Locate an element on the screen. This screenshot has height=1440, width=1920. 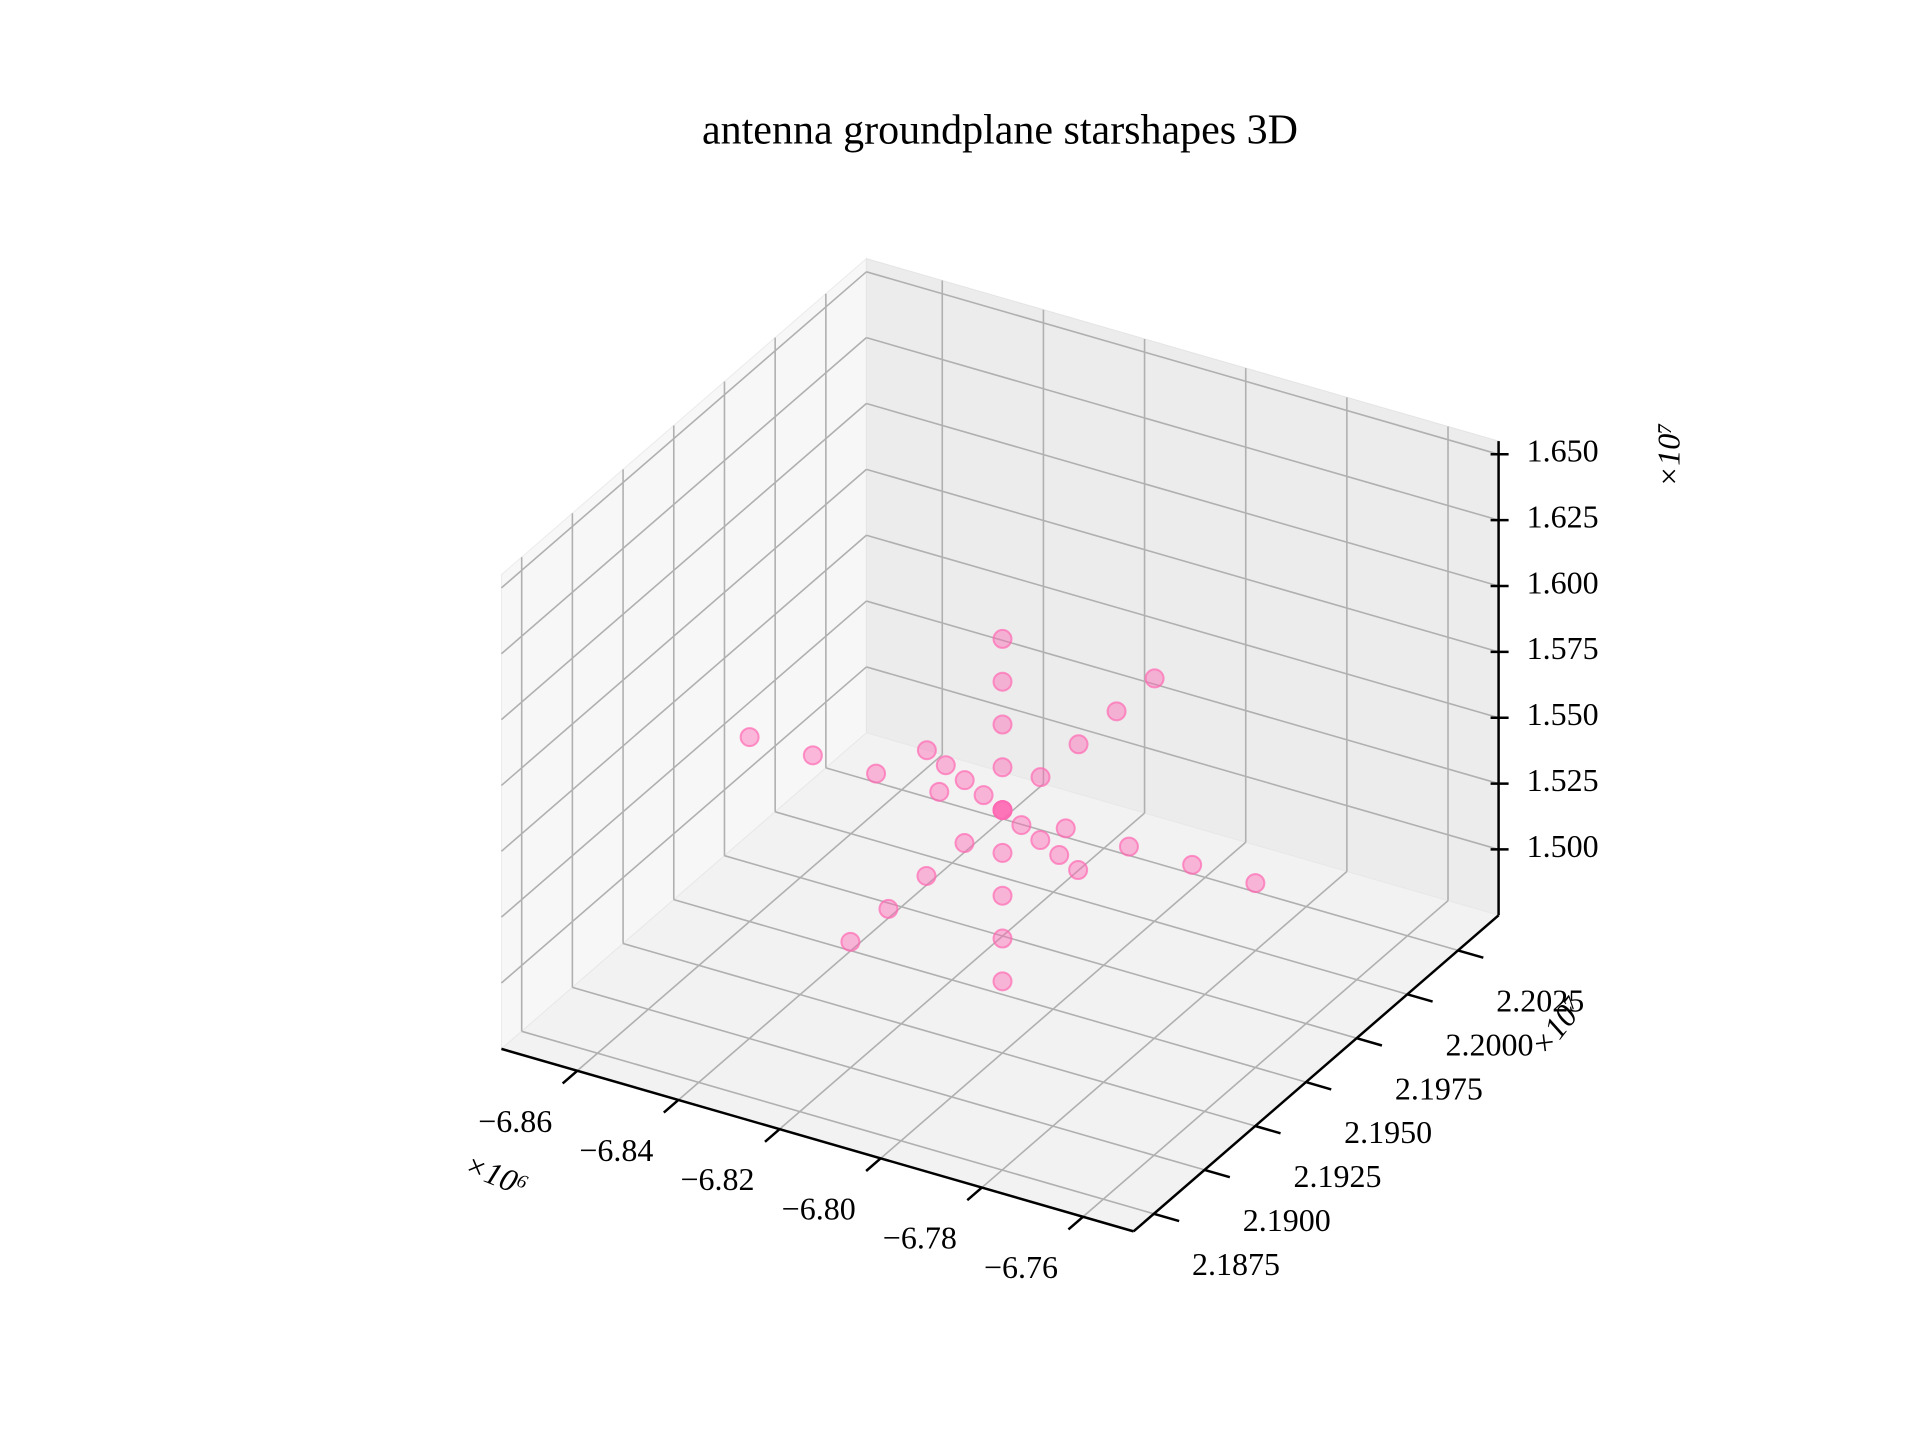
y-tick-label: 2.2025 is located at coordinates (1540, 1000).